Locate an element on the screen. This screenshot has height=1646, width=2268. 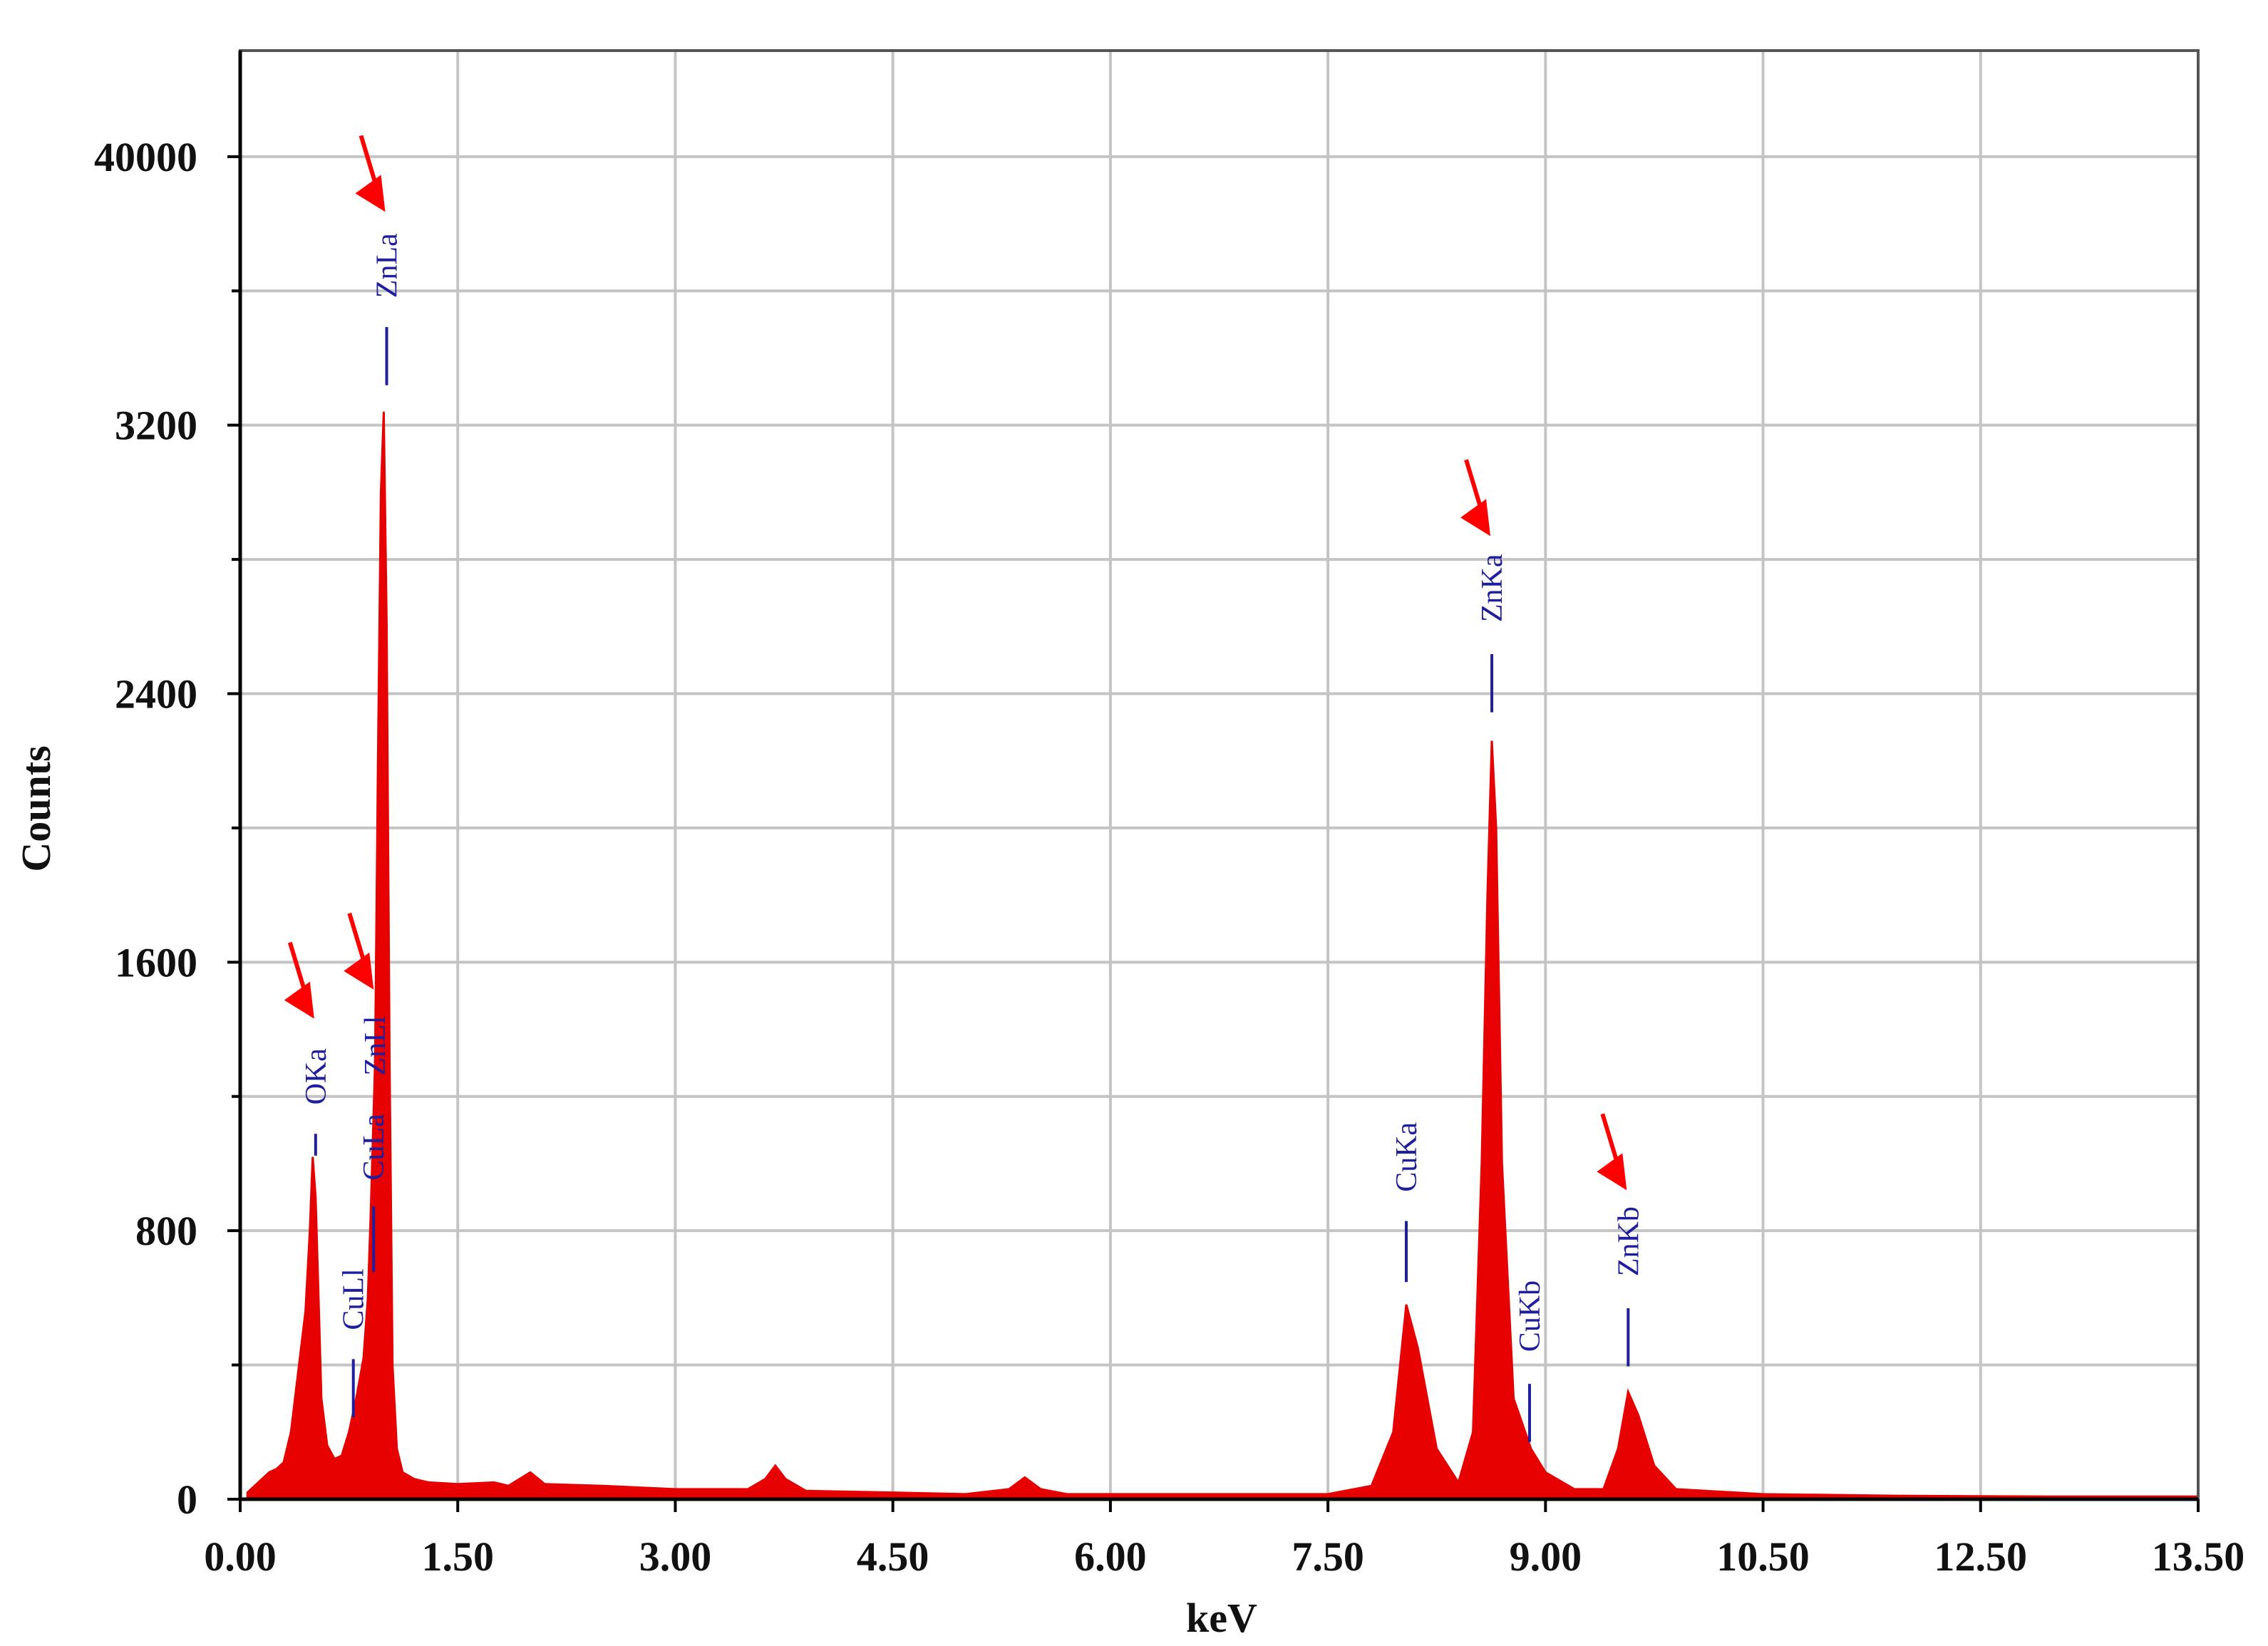
x-tick-label: 3.00 is located at coordinates (675, 1556).